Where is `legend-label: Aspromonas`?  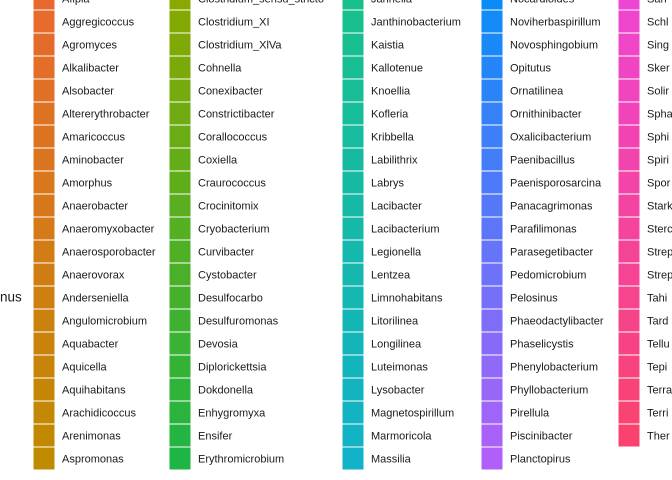
legend-label: Aspromonas is located at coordinates (93, 459).